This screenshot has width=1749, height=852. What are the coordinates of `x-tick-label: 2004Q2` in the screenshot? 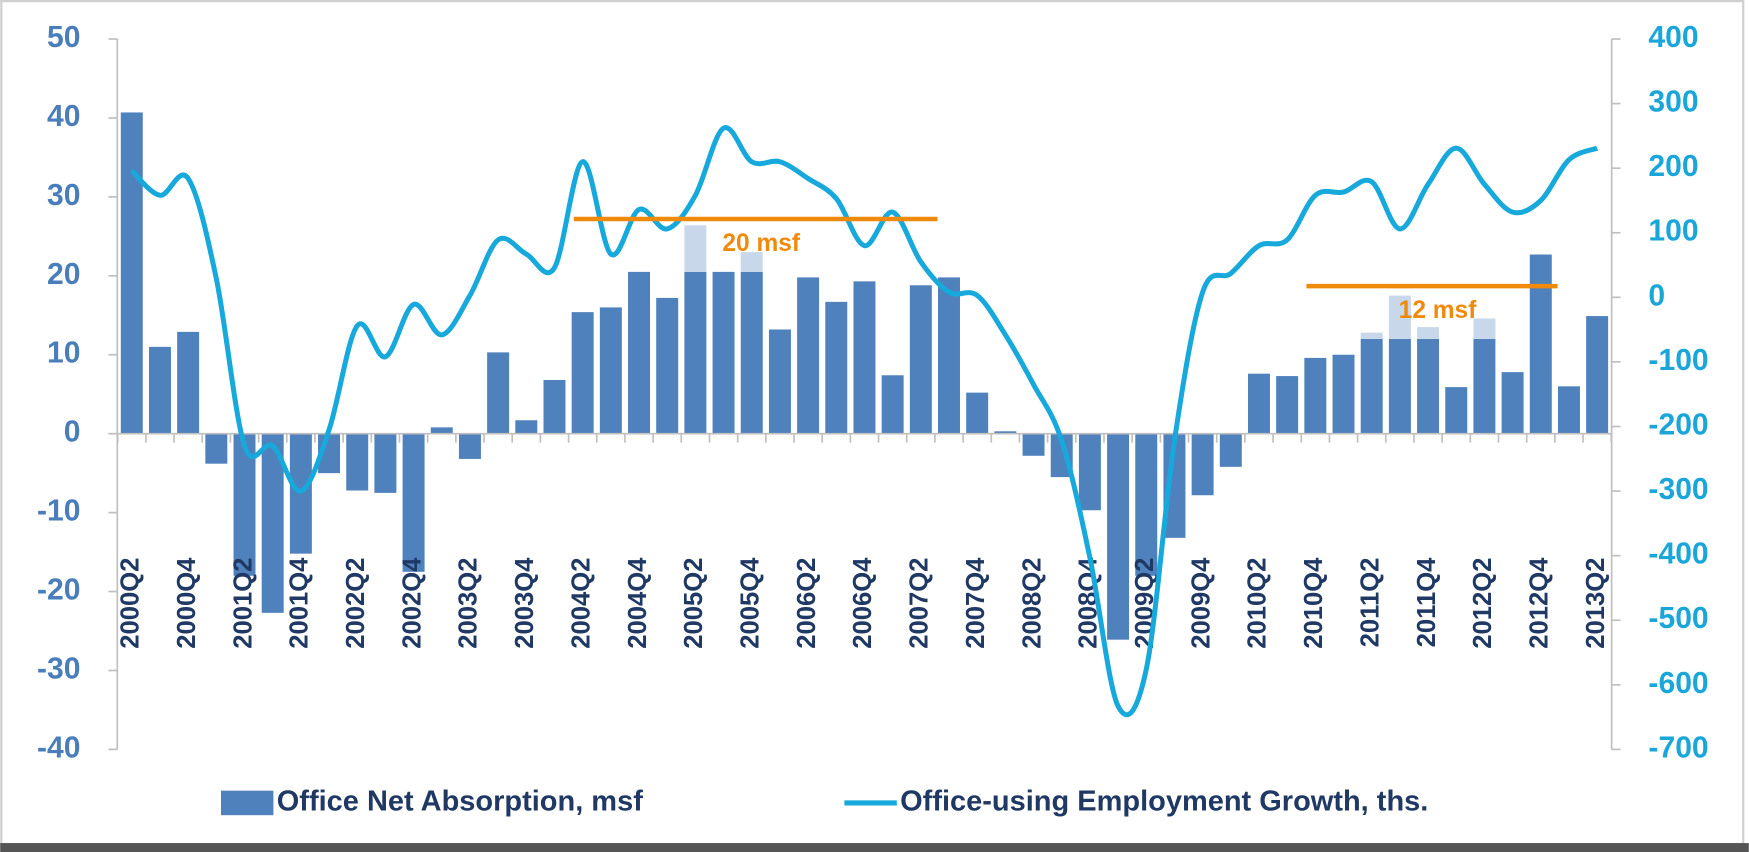 It's located at (581, 603).